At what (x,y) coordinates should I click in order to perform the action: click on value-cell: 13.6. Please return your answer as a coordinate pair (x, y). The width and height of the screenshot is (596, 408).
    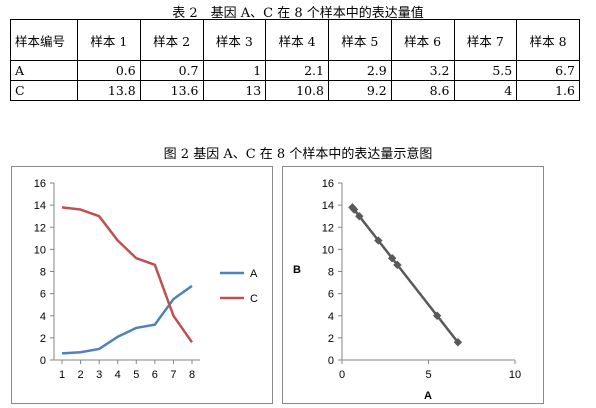
    Looking at the image, I should click on (171, 90).